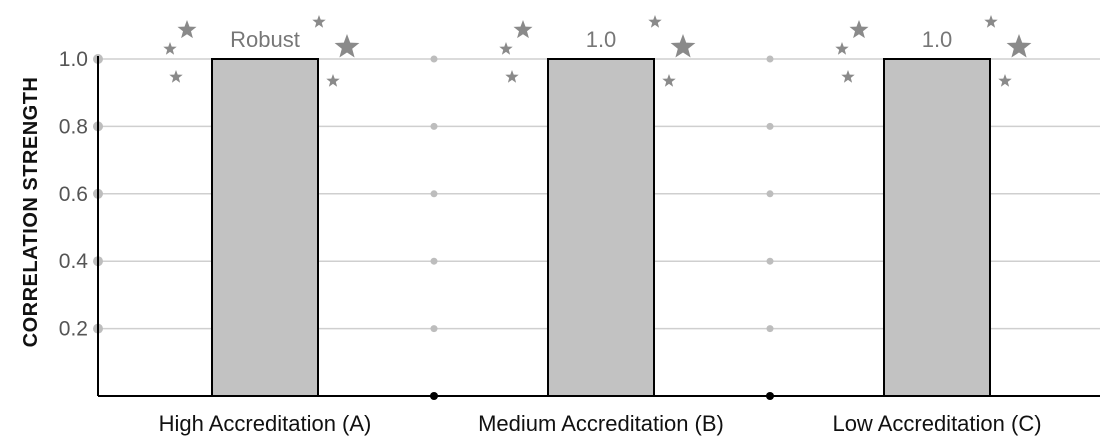  Describe the element at coordinates (936, 423) in the screenshot. I see `x-category-label: Low Accreditation (C)` at that location.